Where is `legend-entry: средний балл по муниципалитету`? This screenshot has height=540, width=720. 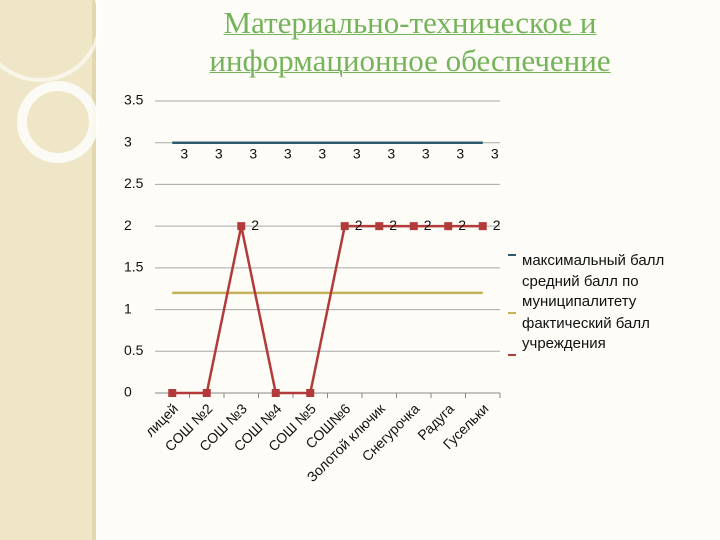 legend-entry: средний балл по муниципалитету is located at coordinates (608, 293).